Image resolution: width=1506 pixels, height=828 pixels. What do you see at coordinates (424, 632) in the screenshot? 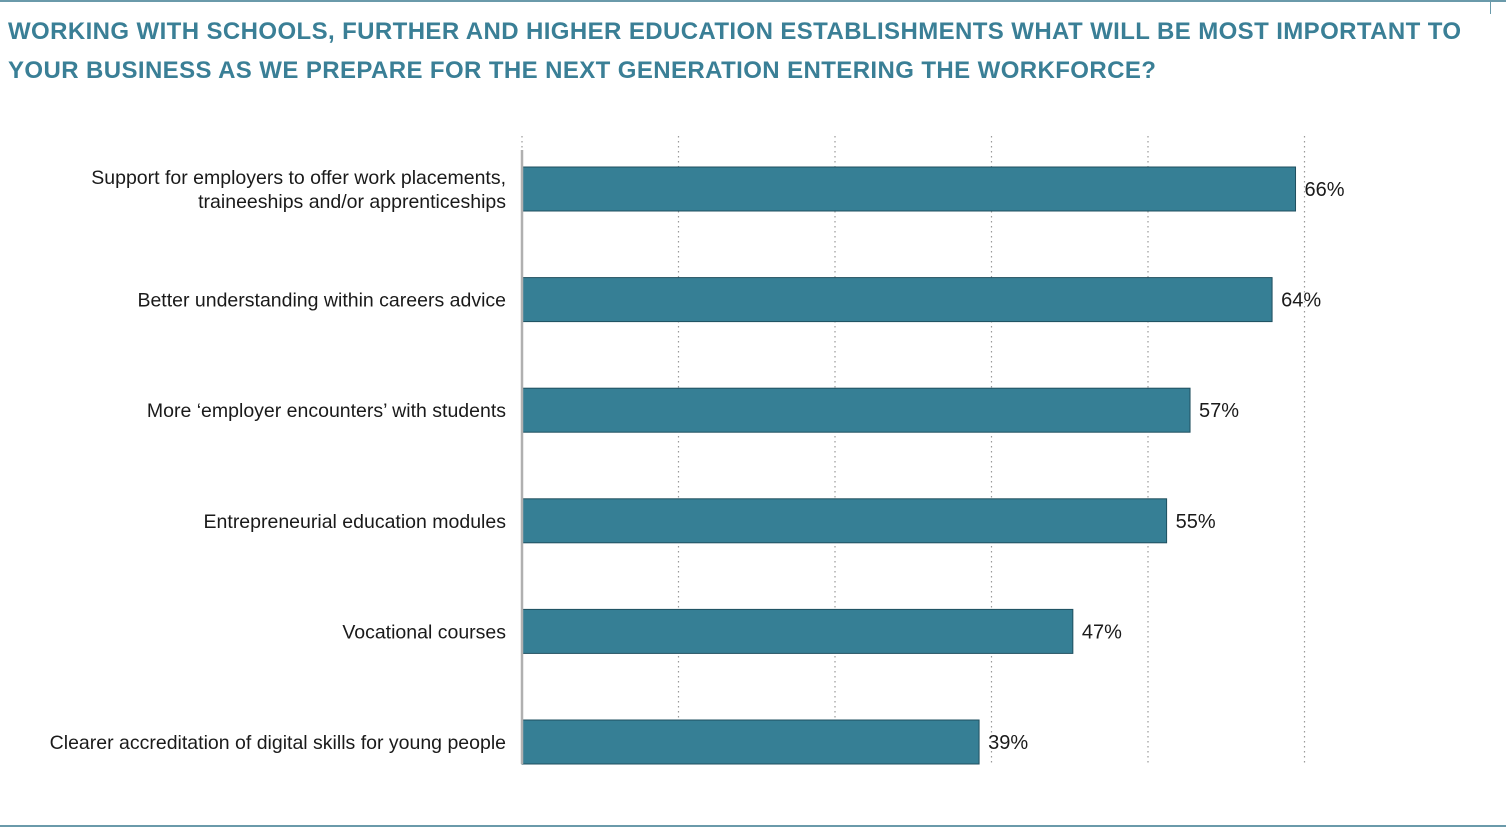
I see `category-label: Vocational courses` at bounding box center [424, 632].